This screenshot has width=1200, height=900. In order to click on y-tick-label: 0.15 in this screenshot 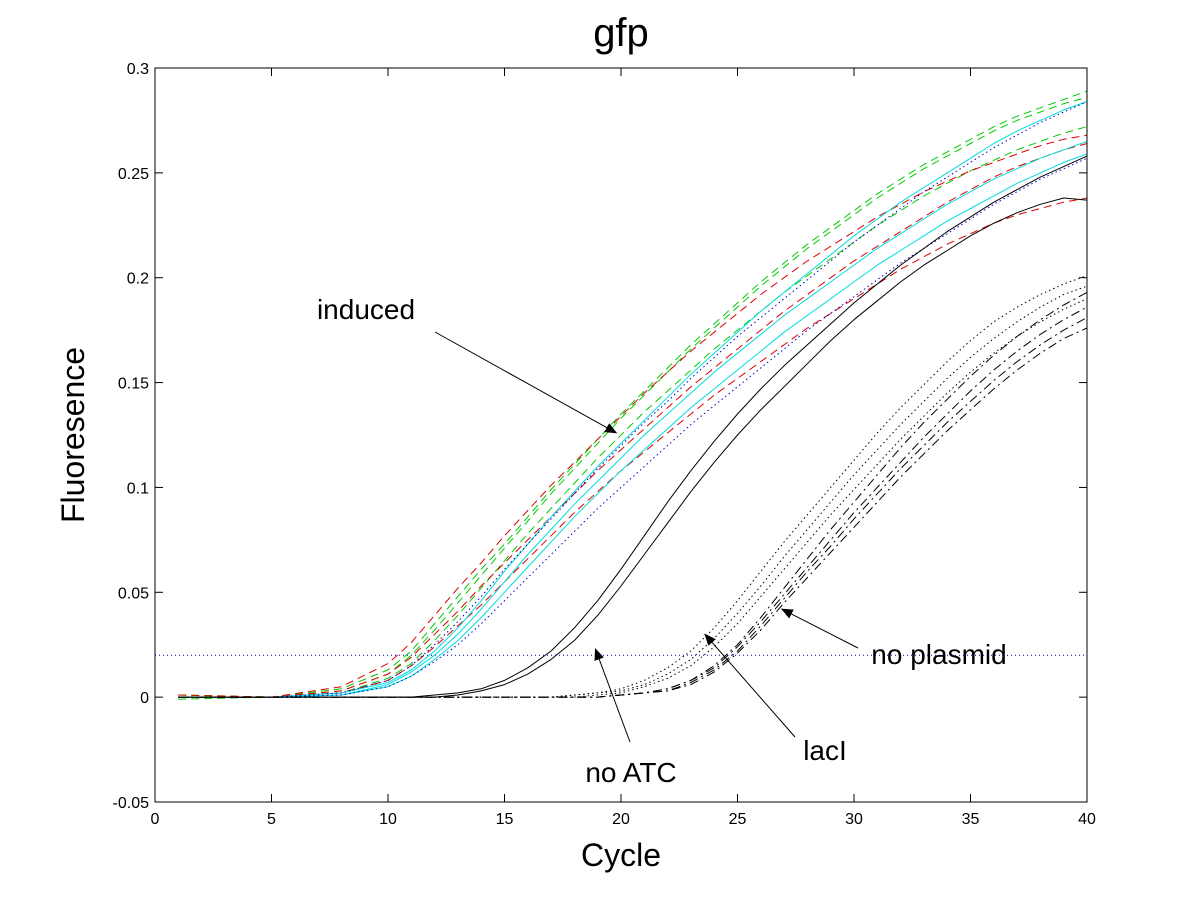, I will do `click(133, 384)`.